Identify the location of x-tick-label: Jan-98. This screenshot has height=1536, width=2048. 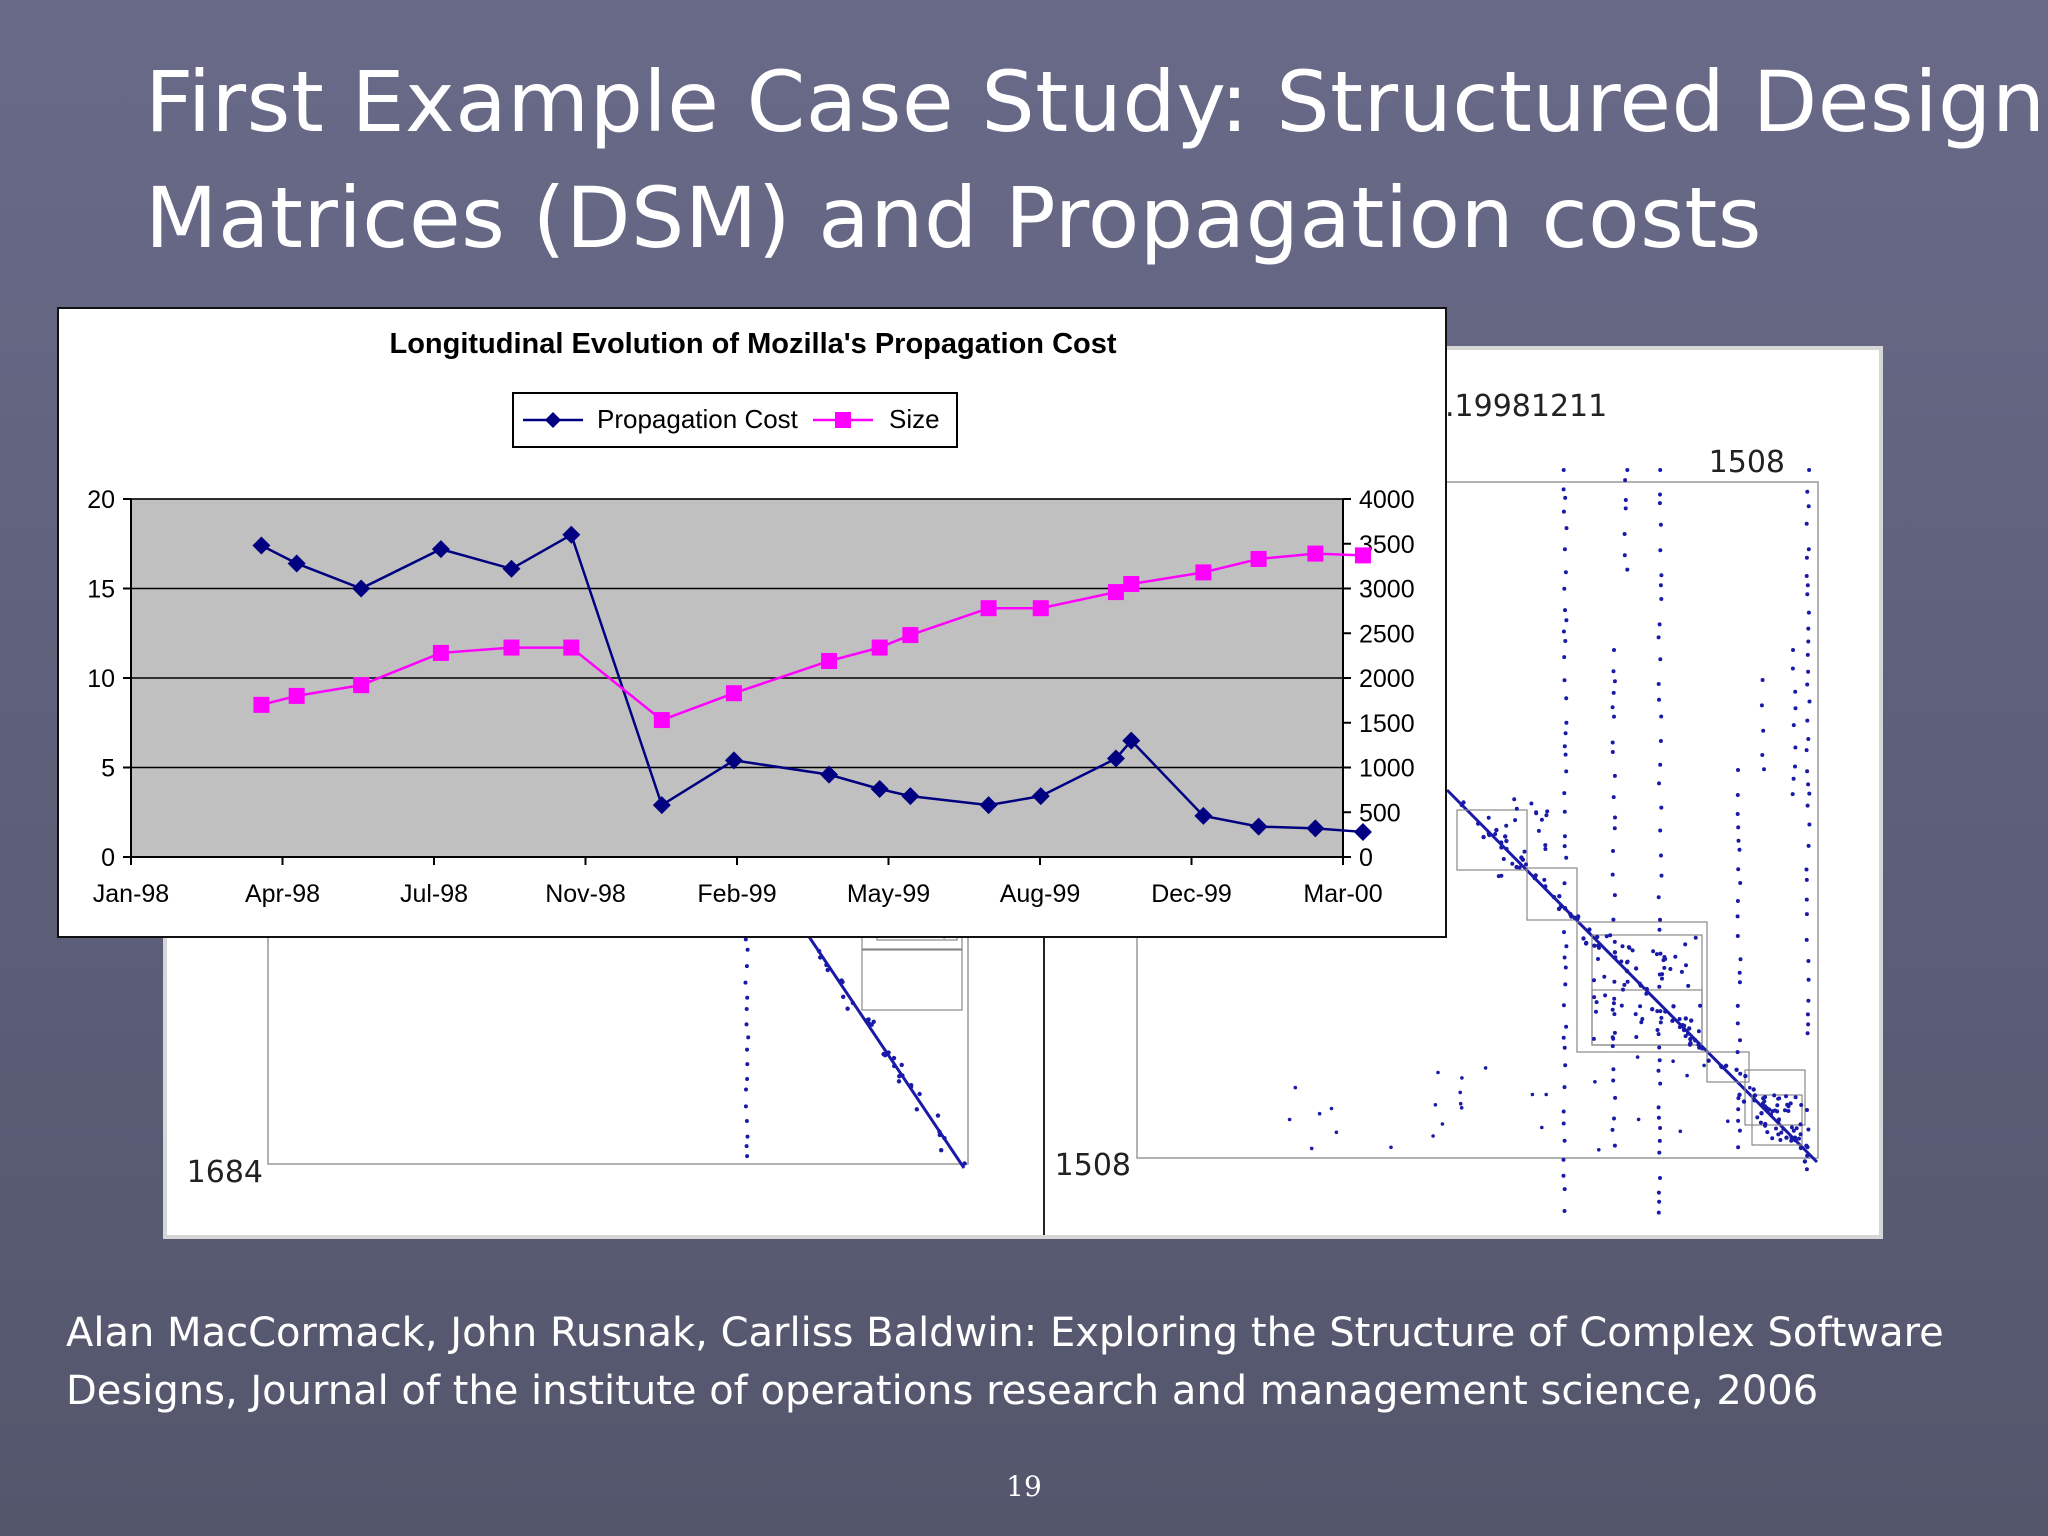
(131, 894).